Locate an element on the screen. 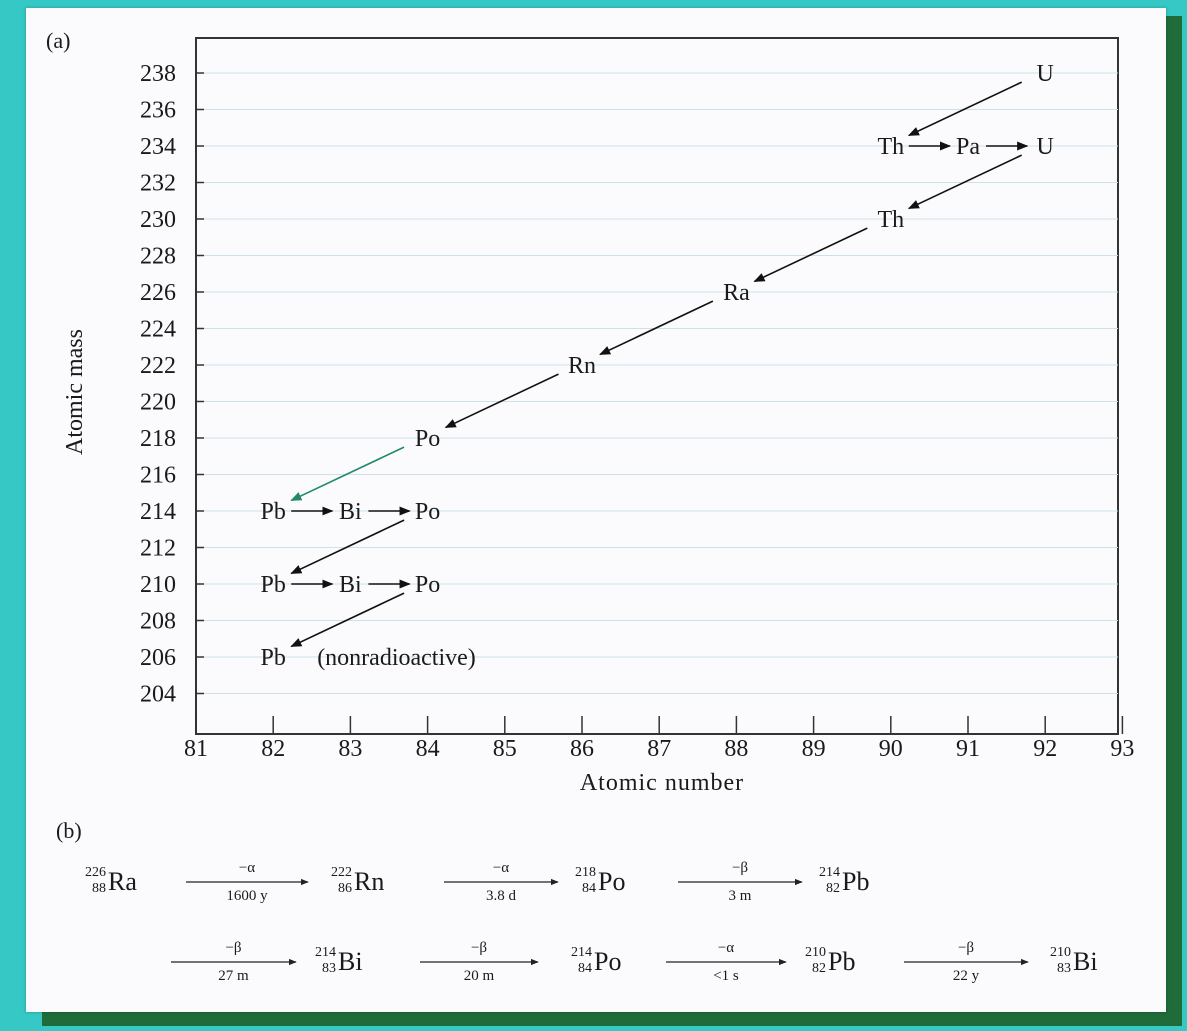  y-tick-label-224: 224 is located at coordinates (158, 330).